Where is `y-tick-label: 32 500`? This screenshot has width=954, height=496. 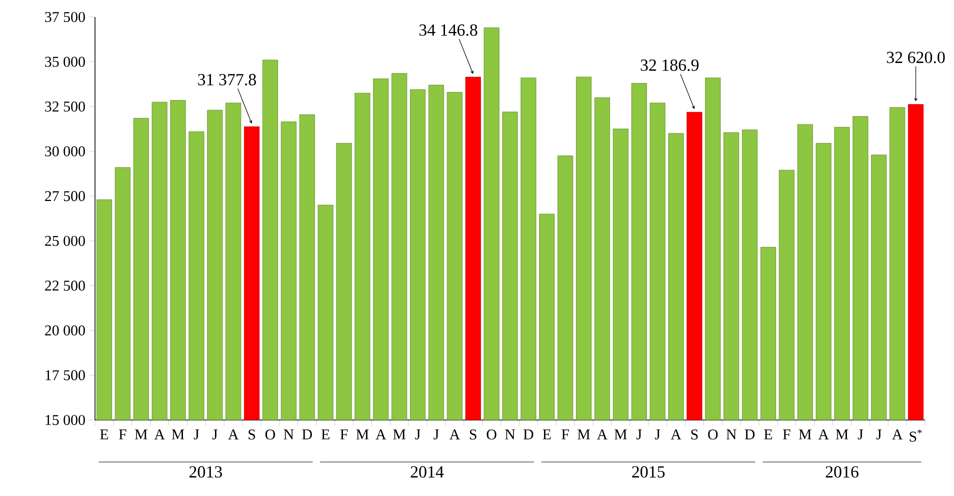 y-tick-label: 32 500 is located at coordinates (65, 107).